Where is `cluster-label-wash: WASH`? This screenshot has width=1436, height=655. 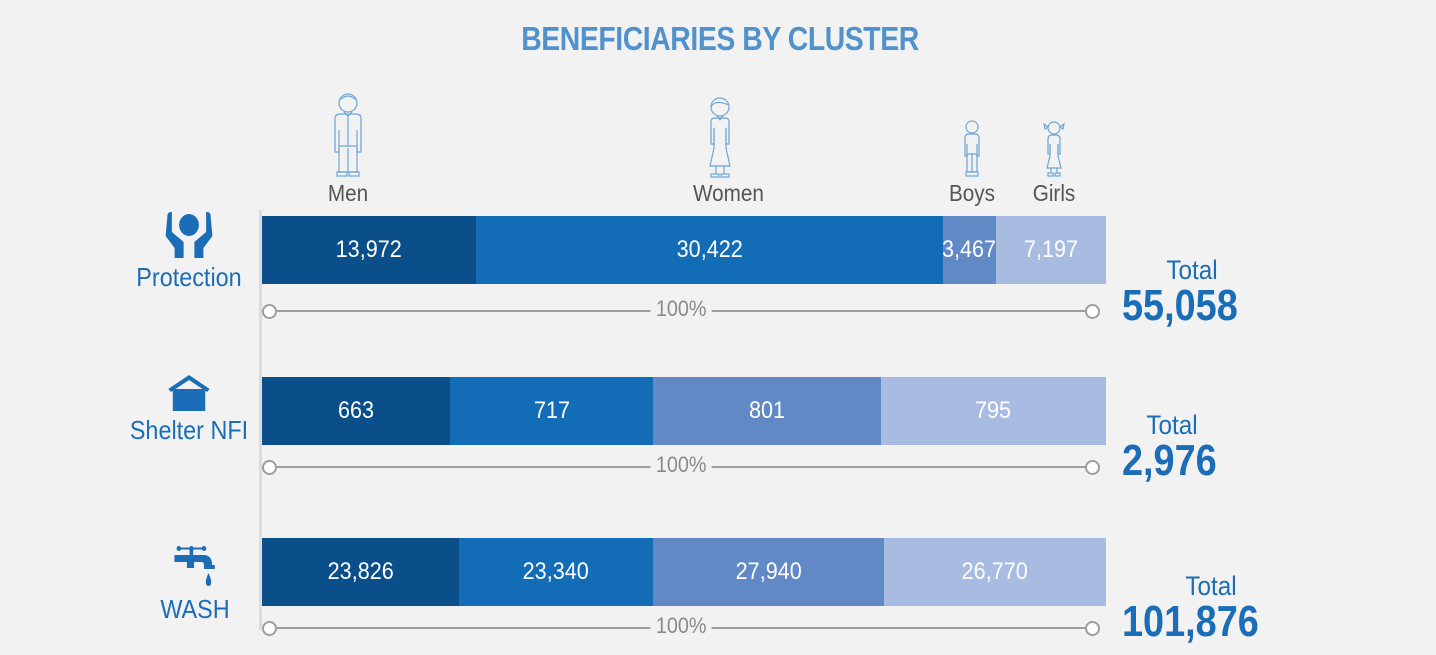 cluster-label-wash: WASH is located at coordinates (195, 585).